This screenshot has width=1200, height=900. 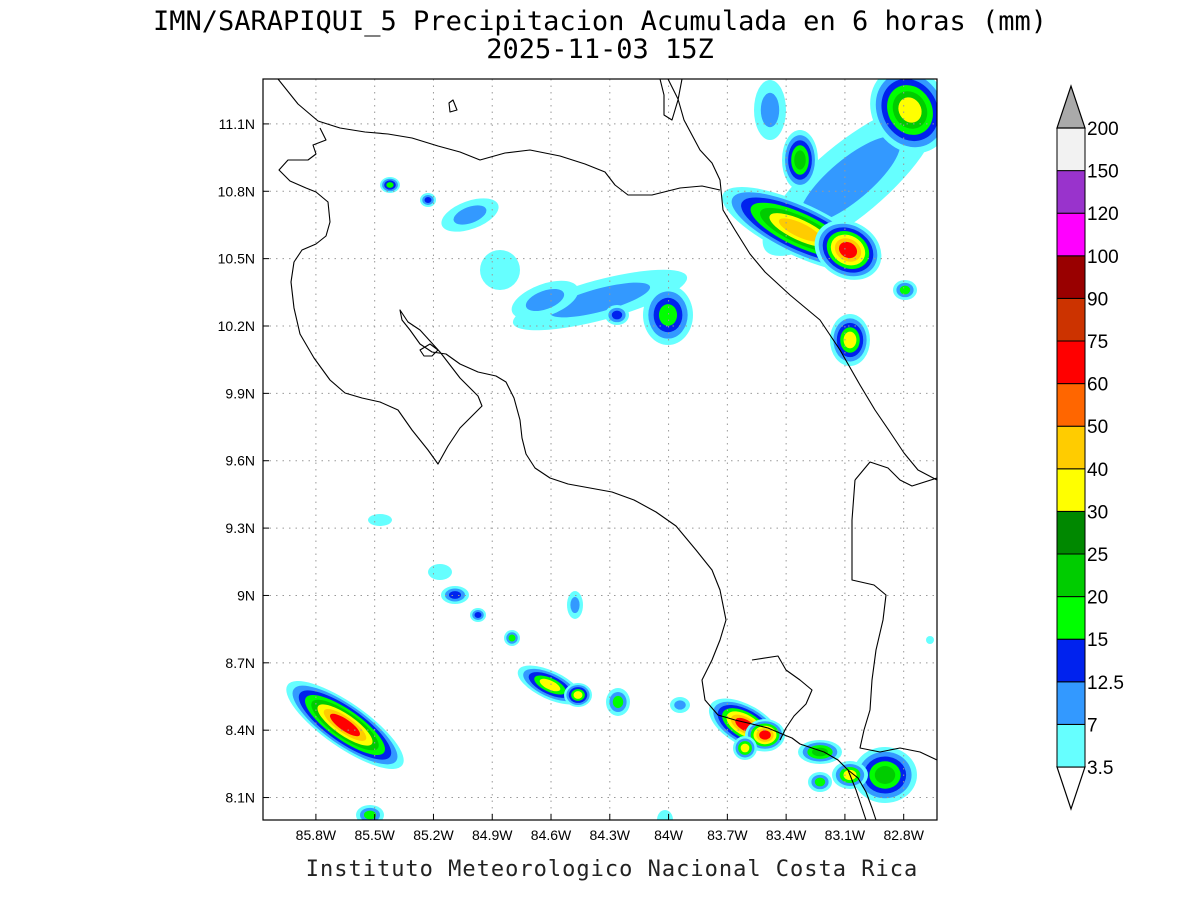 What do you see at coordinates (240, 393) in the screenshot?
I see `lat-tick-label: 9.9N` at bounding box center [240, 393].